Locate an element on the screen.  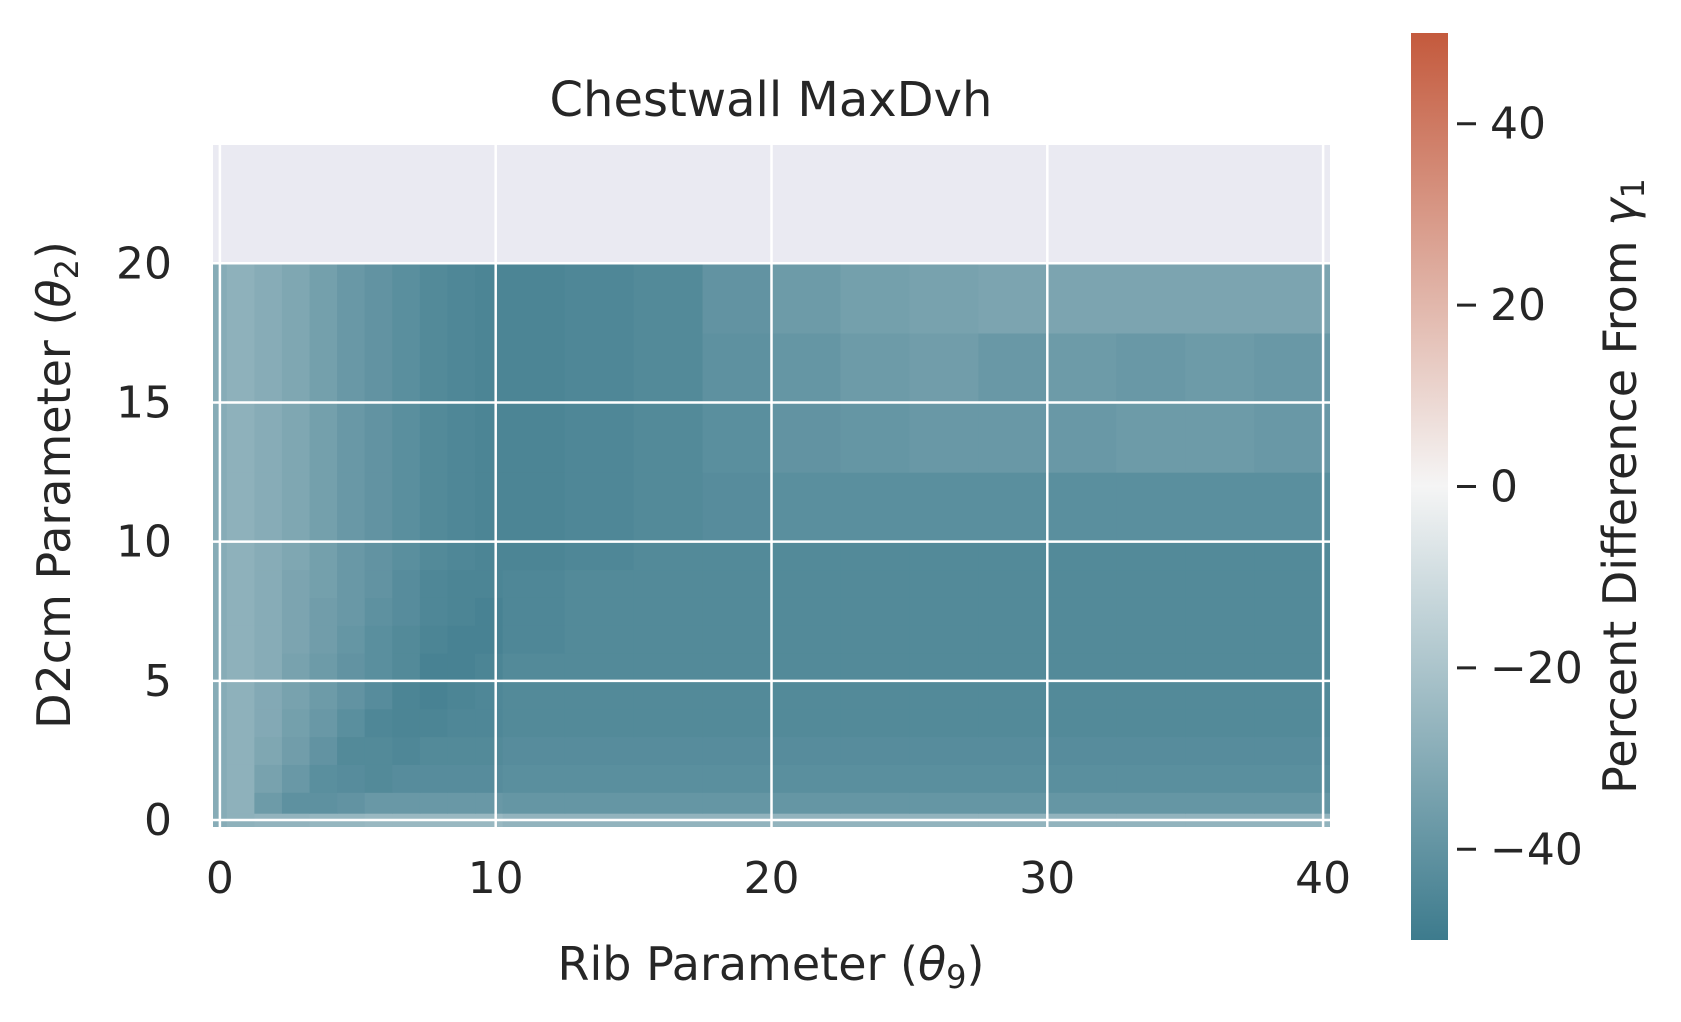
x-axis-label-subscript: 9 is located at coordinates (956, 977).